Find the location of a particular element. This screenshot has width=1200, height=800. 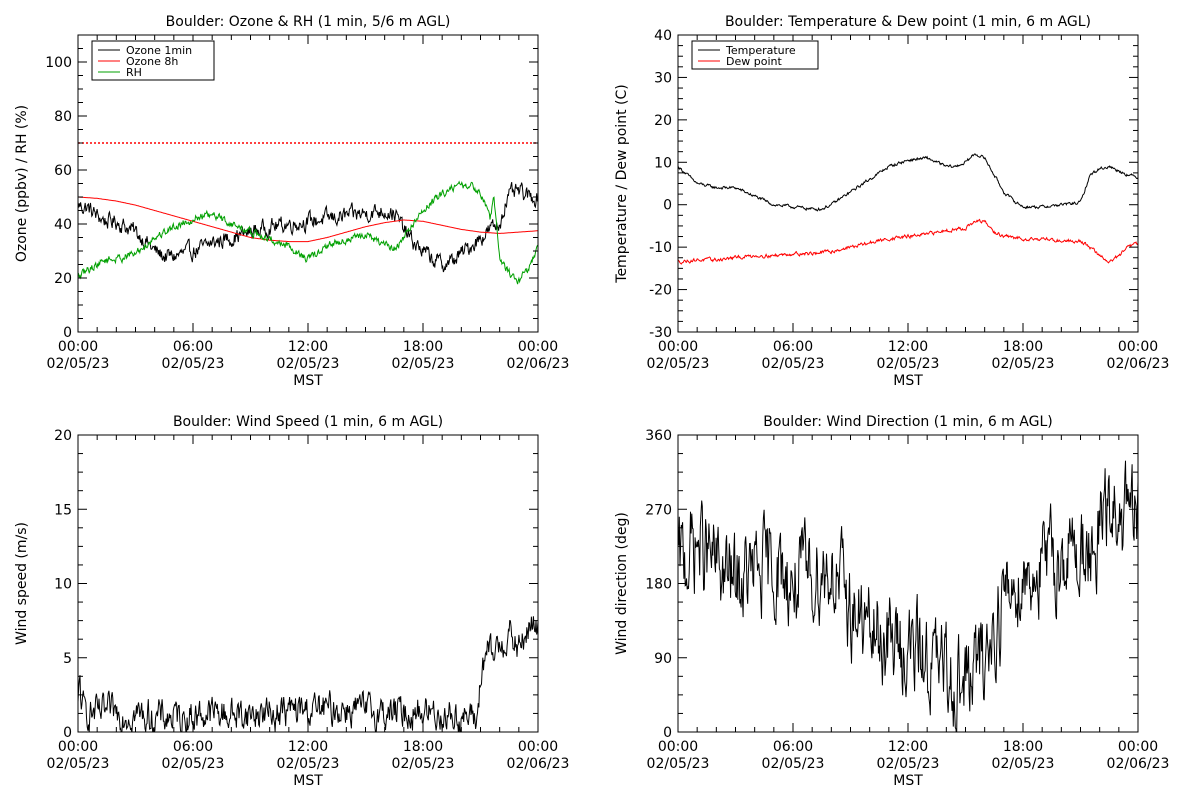

y-tick-label: 30 is located at coordinates (663, 78).